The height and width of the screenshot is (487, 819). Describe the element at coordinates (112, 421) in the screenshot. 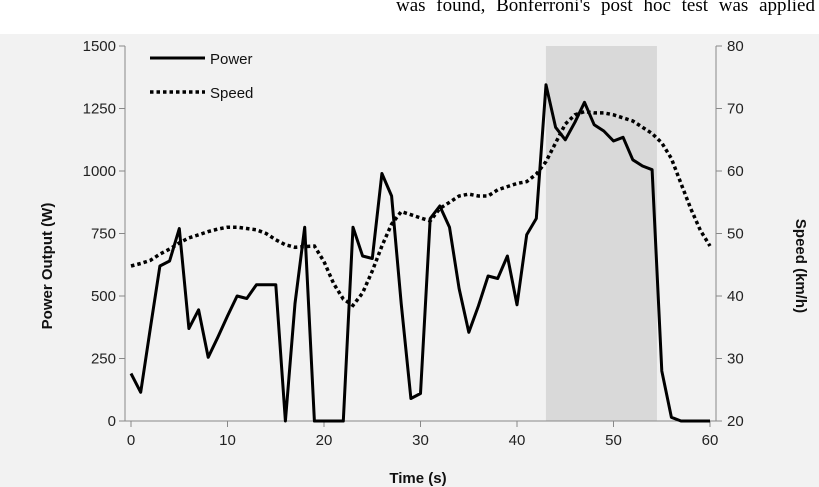

I see `y-tick-label-left: 0` at that location.